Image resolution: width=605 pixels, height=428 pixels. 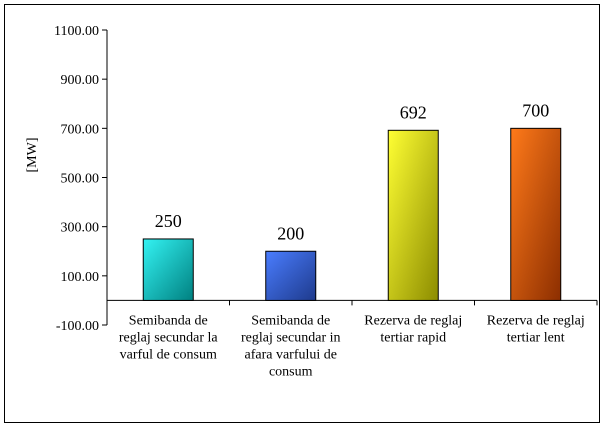 What do you see at coordinates (168, 354) in the screenshot?
I see `category-label-0-line-2: varful de consum` at bounding box center [168, 354].